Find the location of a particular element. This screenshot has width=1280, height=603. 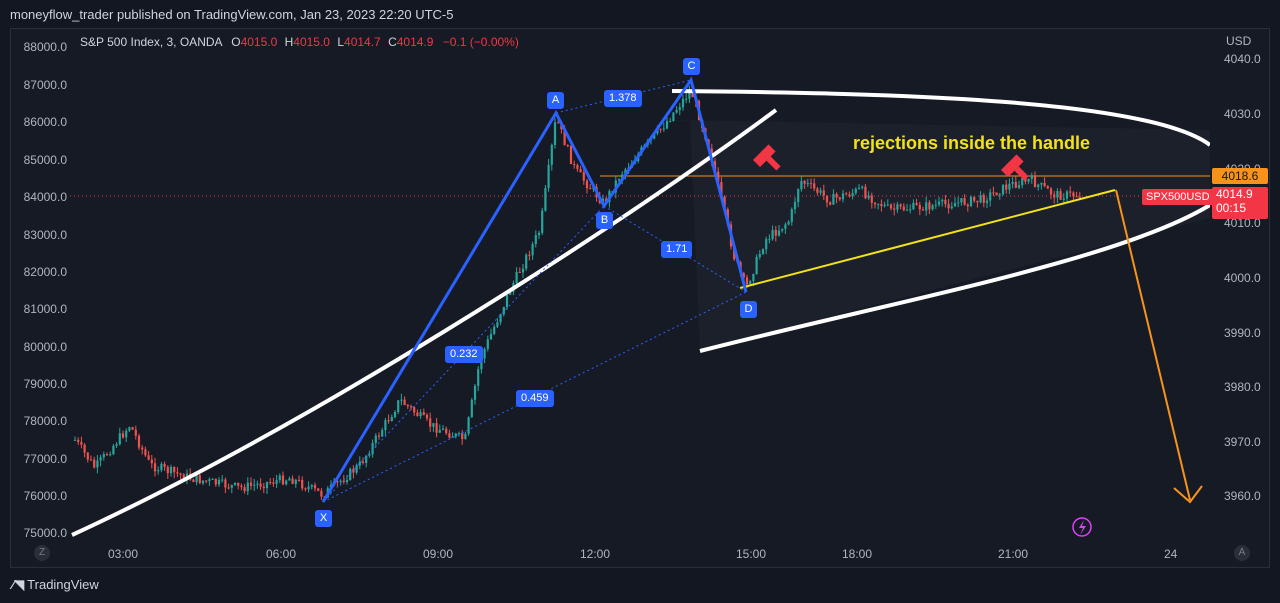

cup-upper-curve is located at coordinates (940, 118).